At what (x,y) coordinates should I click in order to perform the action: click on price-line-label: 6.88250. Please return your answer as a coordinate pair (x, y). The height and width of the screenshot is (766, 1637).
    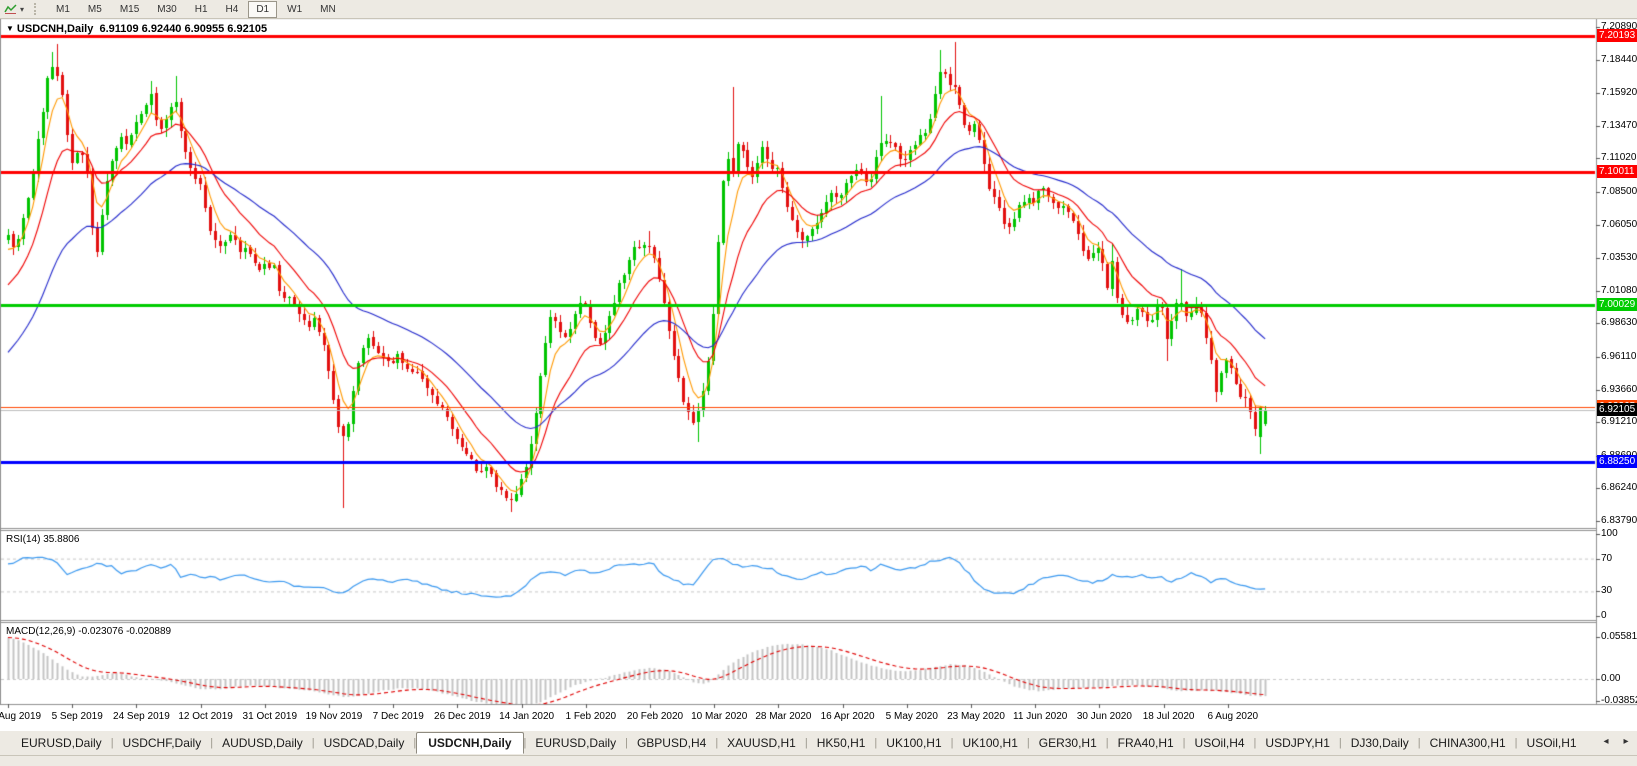
    Looking at the image, I should click on (1617, 461).